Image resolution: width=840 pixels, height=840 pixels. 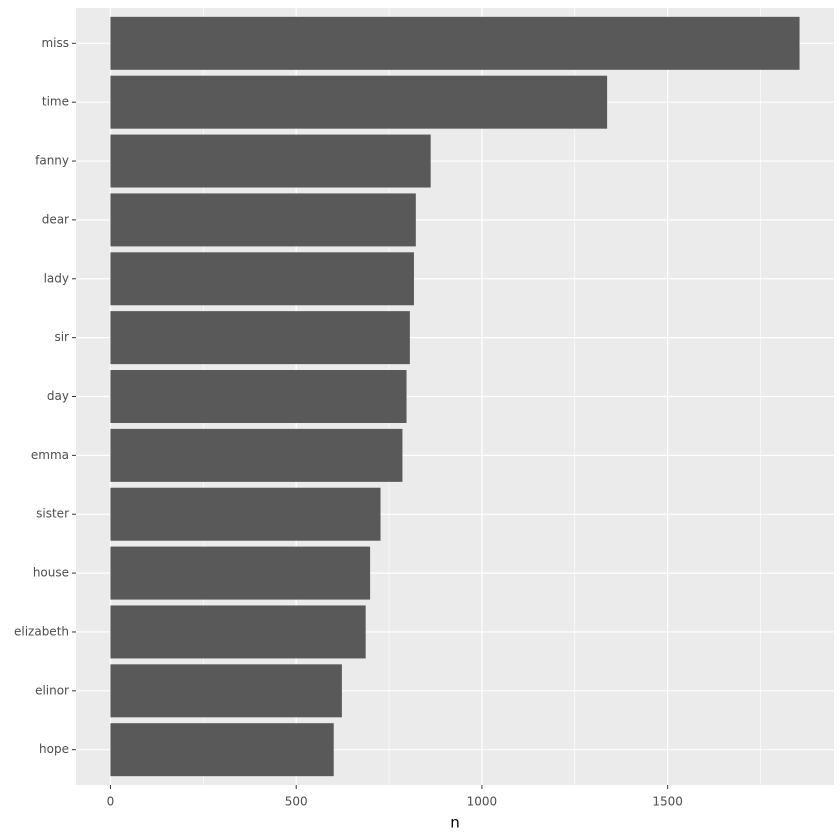 What do you see at coordinates (41, 631) in the screenshot?
I see `y-tick-label: elizabeth` at bounding box center [41, 631].